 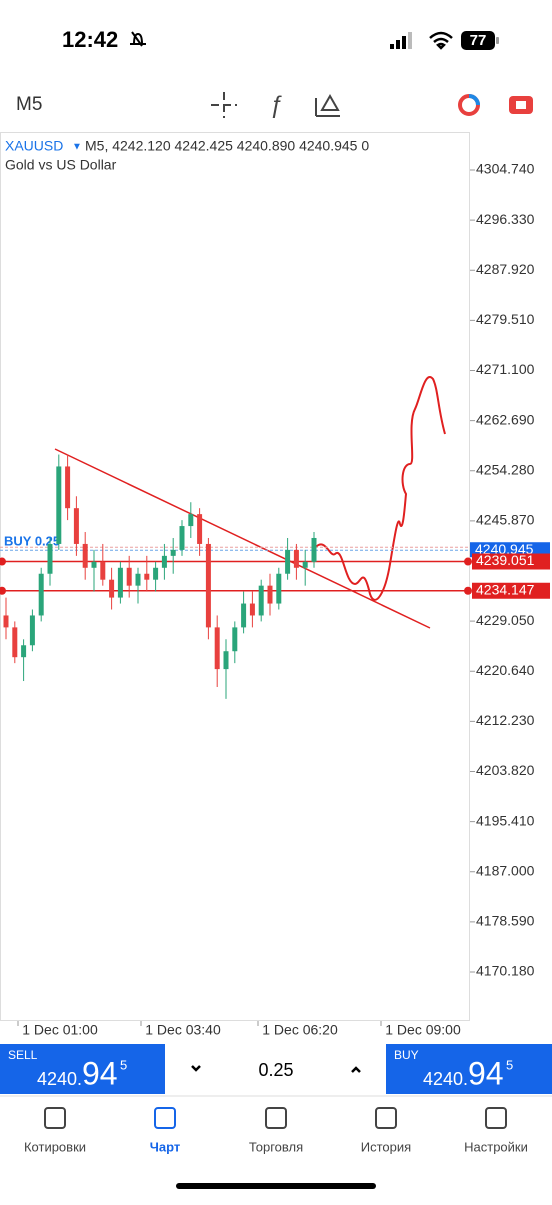 What do you see at coordinates (505, 720) in the screenshot?
I see `price-tick-label: 4212.230` at bounding box center [505, 720].